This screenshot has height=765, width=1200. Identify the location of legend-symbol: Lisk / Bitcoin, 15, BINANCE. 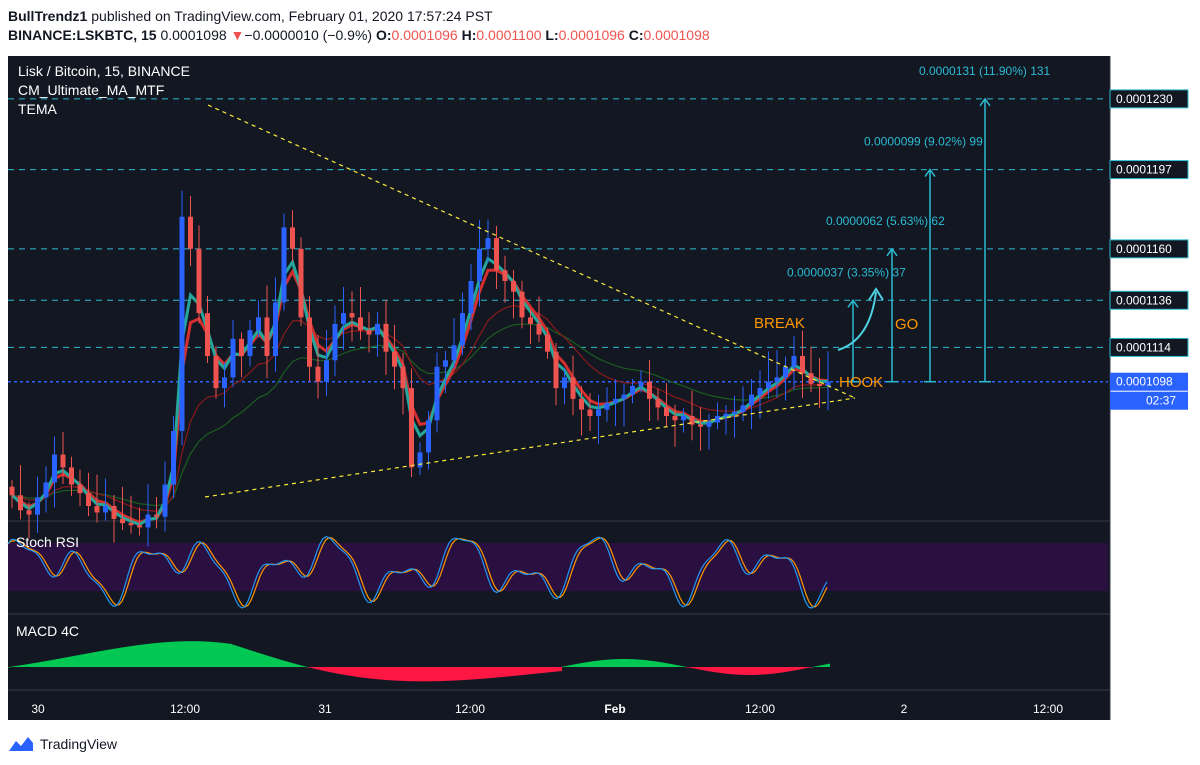
(104, 71).